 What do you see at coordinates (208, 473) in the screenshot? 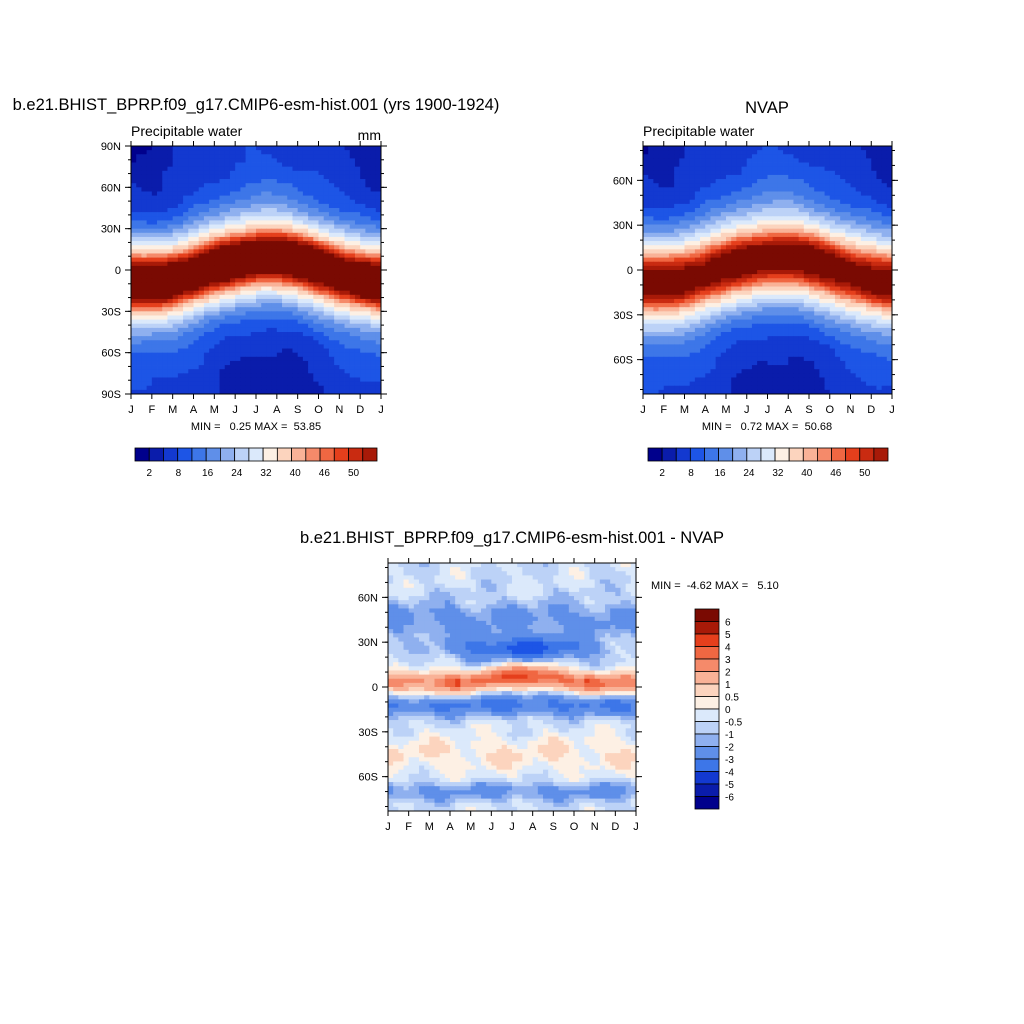
I see `colorbar-label: 16` at bounding box center [208, 473].